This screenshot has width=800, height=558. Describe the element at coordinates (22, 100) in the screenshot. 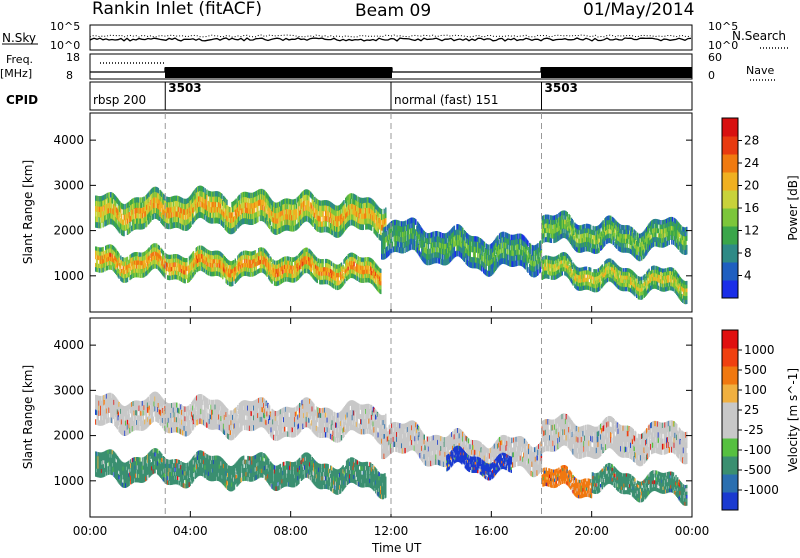

I see `cpid-label: CPID` at that location.